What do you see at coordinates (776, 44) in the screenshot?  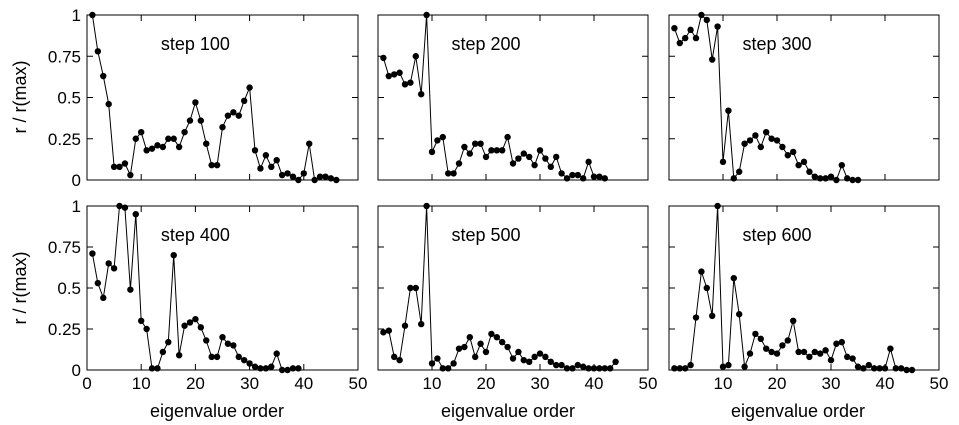 I see `panel-title: step 300` at bounding box center [776, 44].